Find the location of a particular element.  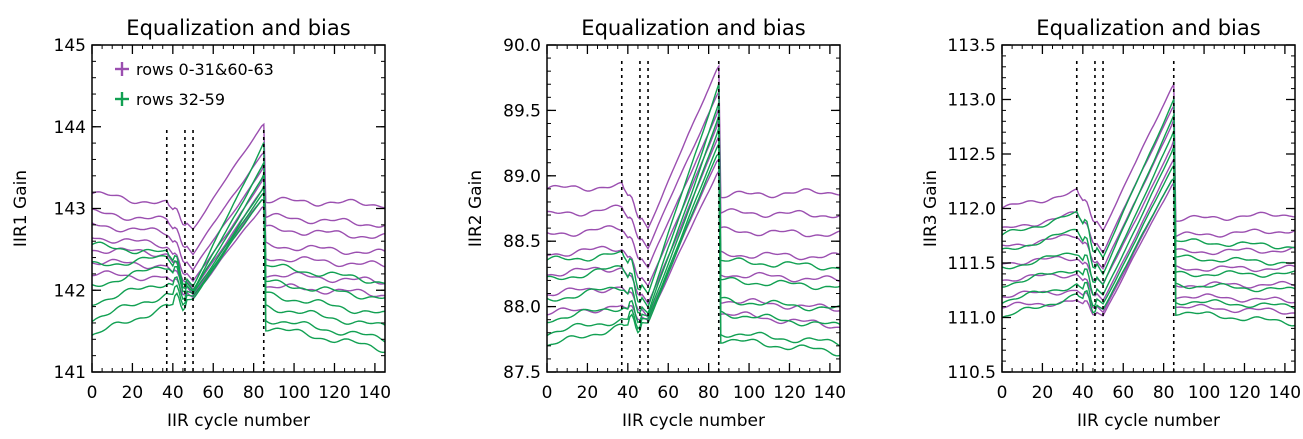

legend-label: rows 0-31&60-63 is located at coordinates (205, 69).